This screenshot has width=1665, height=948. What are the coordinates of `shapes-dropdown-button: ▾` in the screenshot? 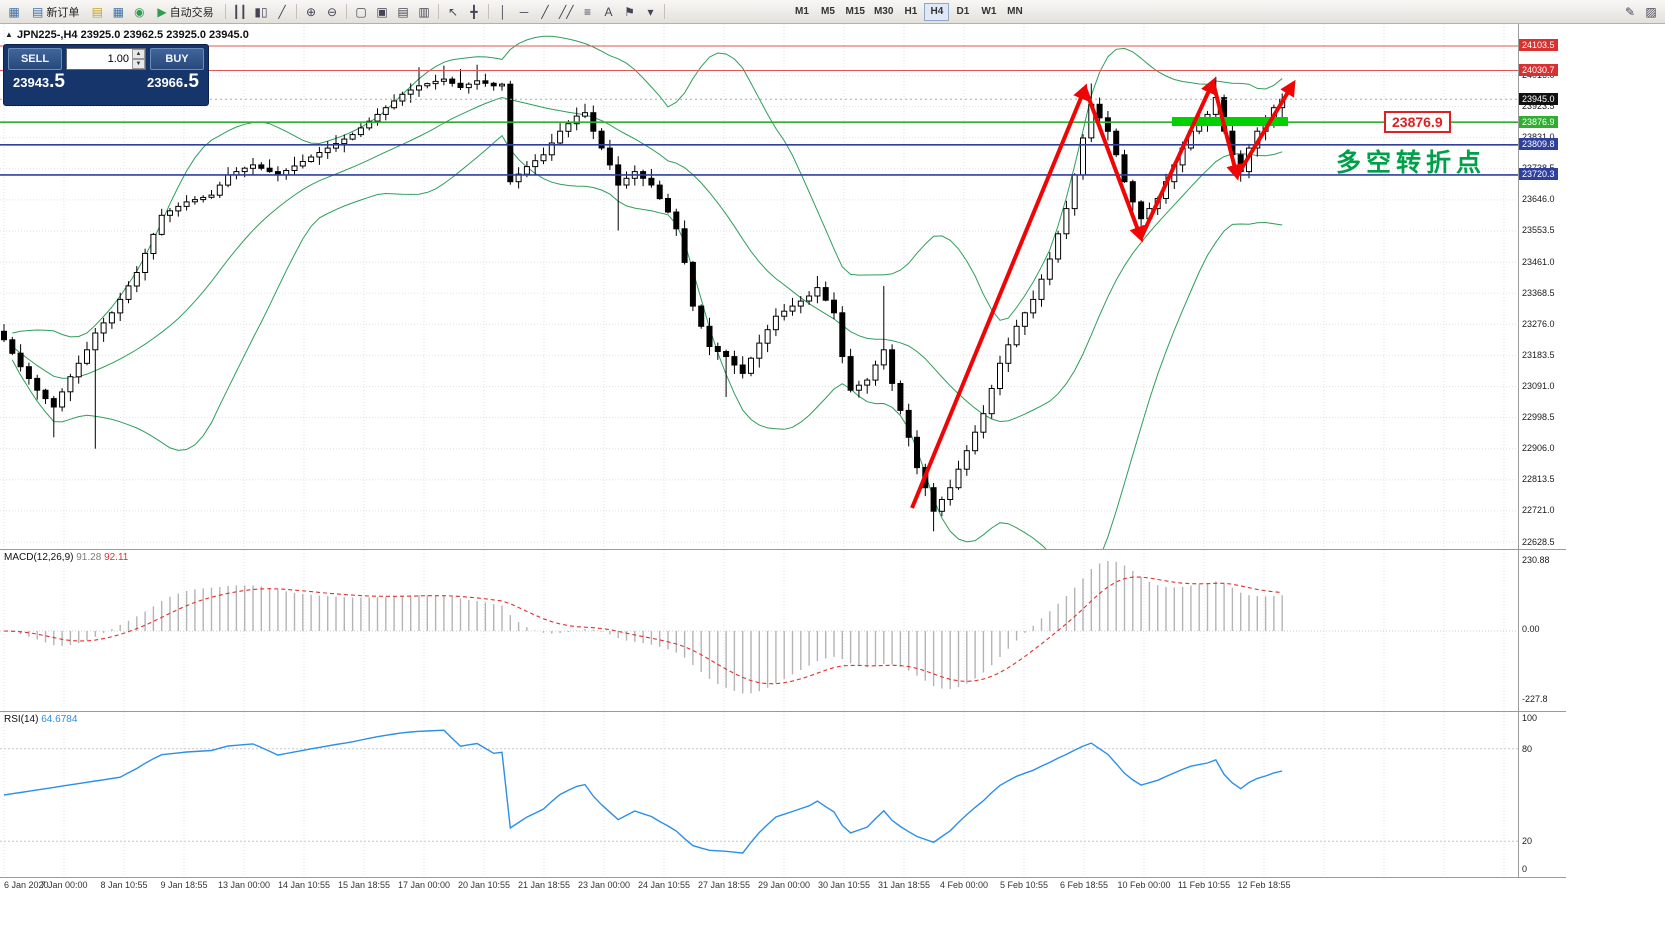 It's located at (650, 12).